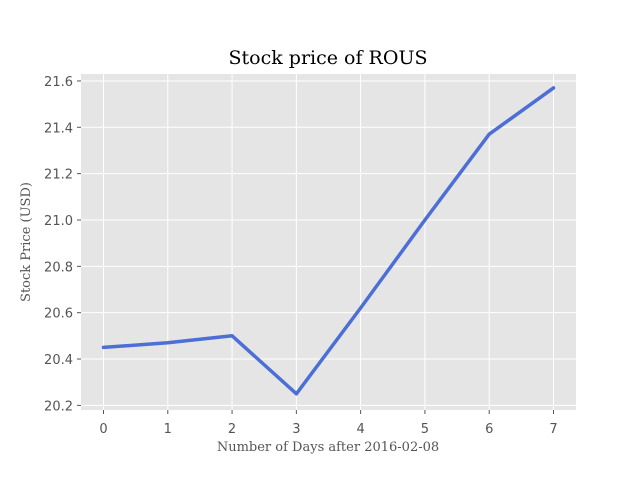 The height and width of the screenshot is (480, 640). What do you see at coordinates (58, 406) in the screenshot?
I see `y-tick-label: 20.2` at bounding box center [58, 406].